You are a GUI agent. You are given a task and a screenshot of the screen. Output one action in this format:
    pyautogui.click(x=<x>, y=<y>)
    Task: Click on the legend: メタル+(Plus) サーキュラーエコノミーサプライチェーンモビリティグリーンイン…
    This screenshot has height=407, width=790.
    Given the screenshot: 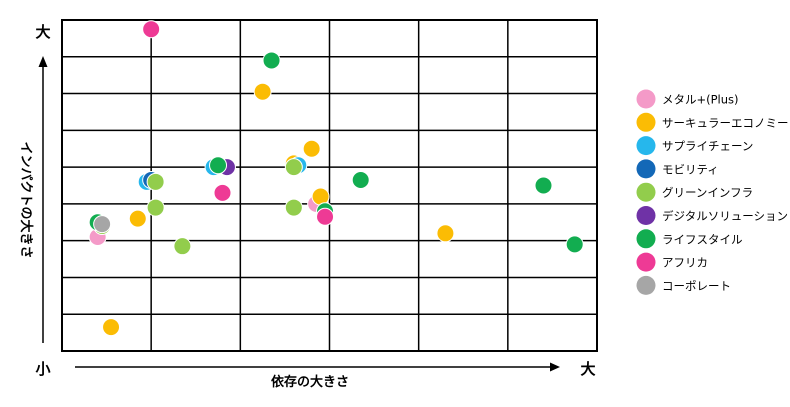 What is the action you would take?
    pyautogui.click(x=712, y=192)
    